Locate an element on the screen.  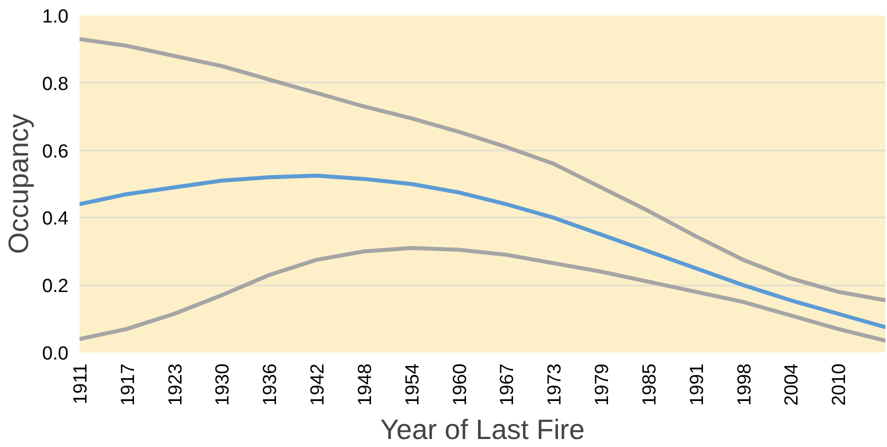
x-tick-label: 1954 is located at coordinates (413, 384).